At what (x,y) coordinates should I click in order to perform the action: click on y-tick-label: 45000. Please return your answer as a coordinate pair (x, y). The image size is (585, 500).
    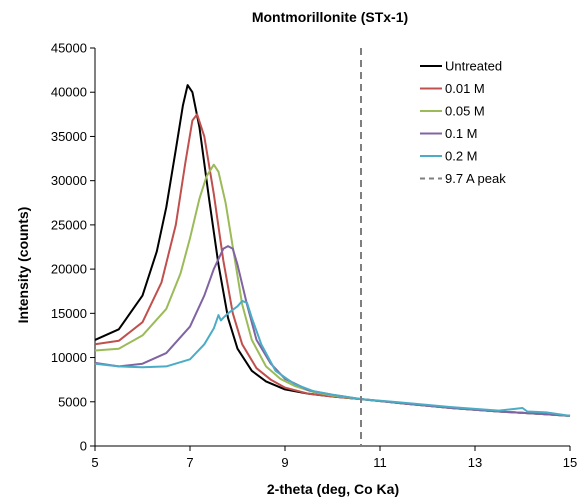
    Looking at the image, I should click on (69, 48).